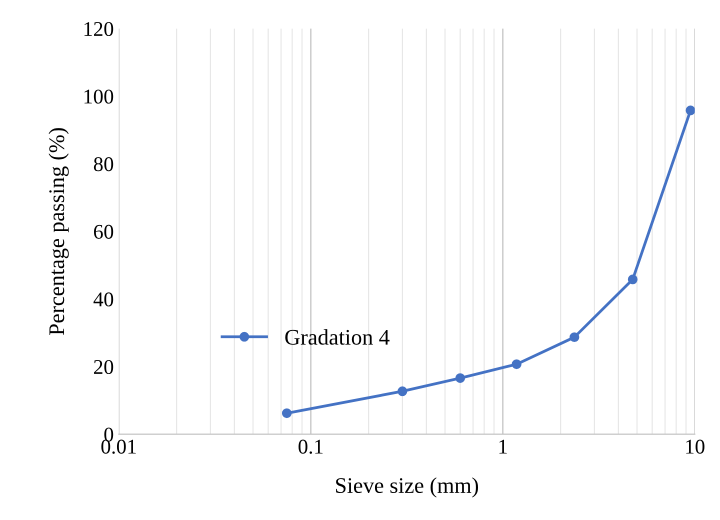  What do you see at coordinates (58, 232) in the screenshot?
I see `y-axis-title: Percentage passing (%)` at bounding box center [58, 232].